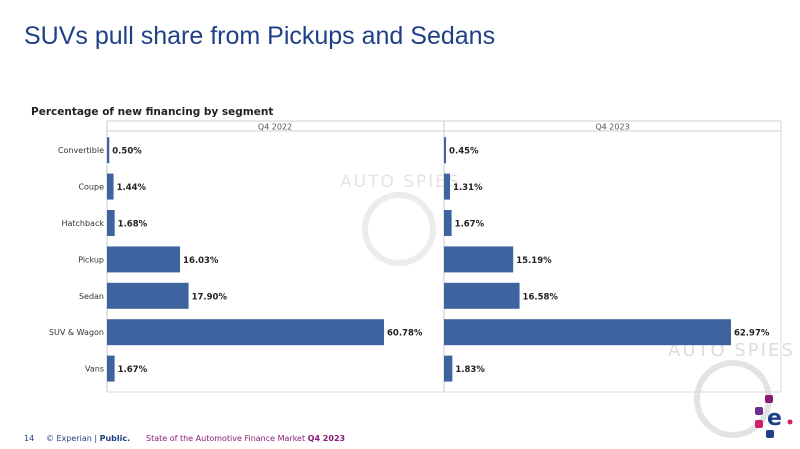 This screenshot has height=449, width=800. What do you see at coordinates (405, 334) in the screenshot?
I see `data-label-1: 60.78%` at bounding box center [405, 334].